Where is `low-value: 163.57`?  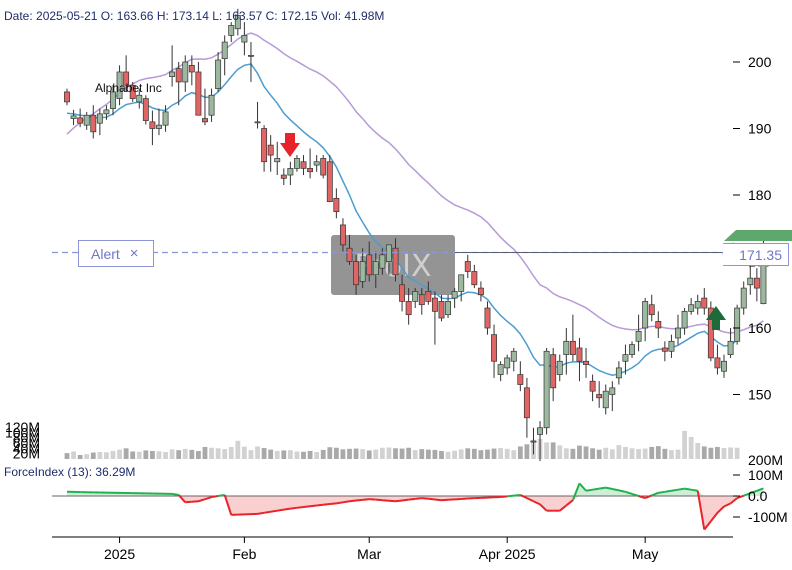 low-value: 163.57 is located at coordinates (244, 16).